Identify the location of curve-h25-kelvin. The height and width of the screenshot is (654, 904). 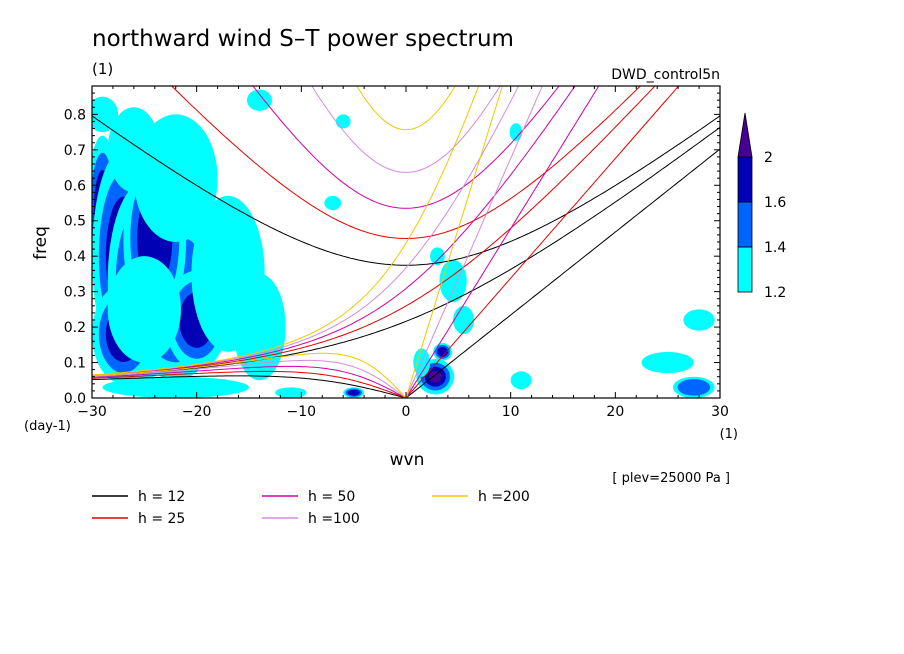
(542, 242).